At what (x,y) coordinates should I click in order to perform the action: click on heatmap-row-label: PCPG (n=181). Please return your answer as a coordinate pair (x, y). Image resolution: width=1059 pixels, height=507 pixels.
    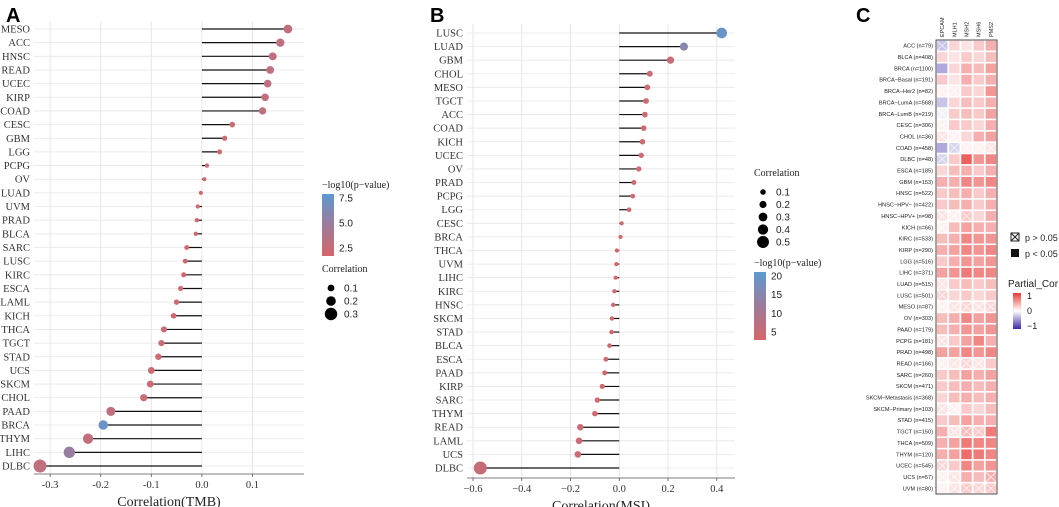
    Looking at the image, I should click on (914, 342).